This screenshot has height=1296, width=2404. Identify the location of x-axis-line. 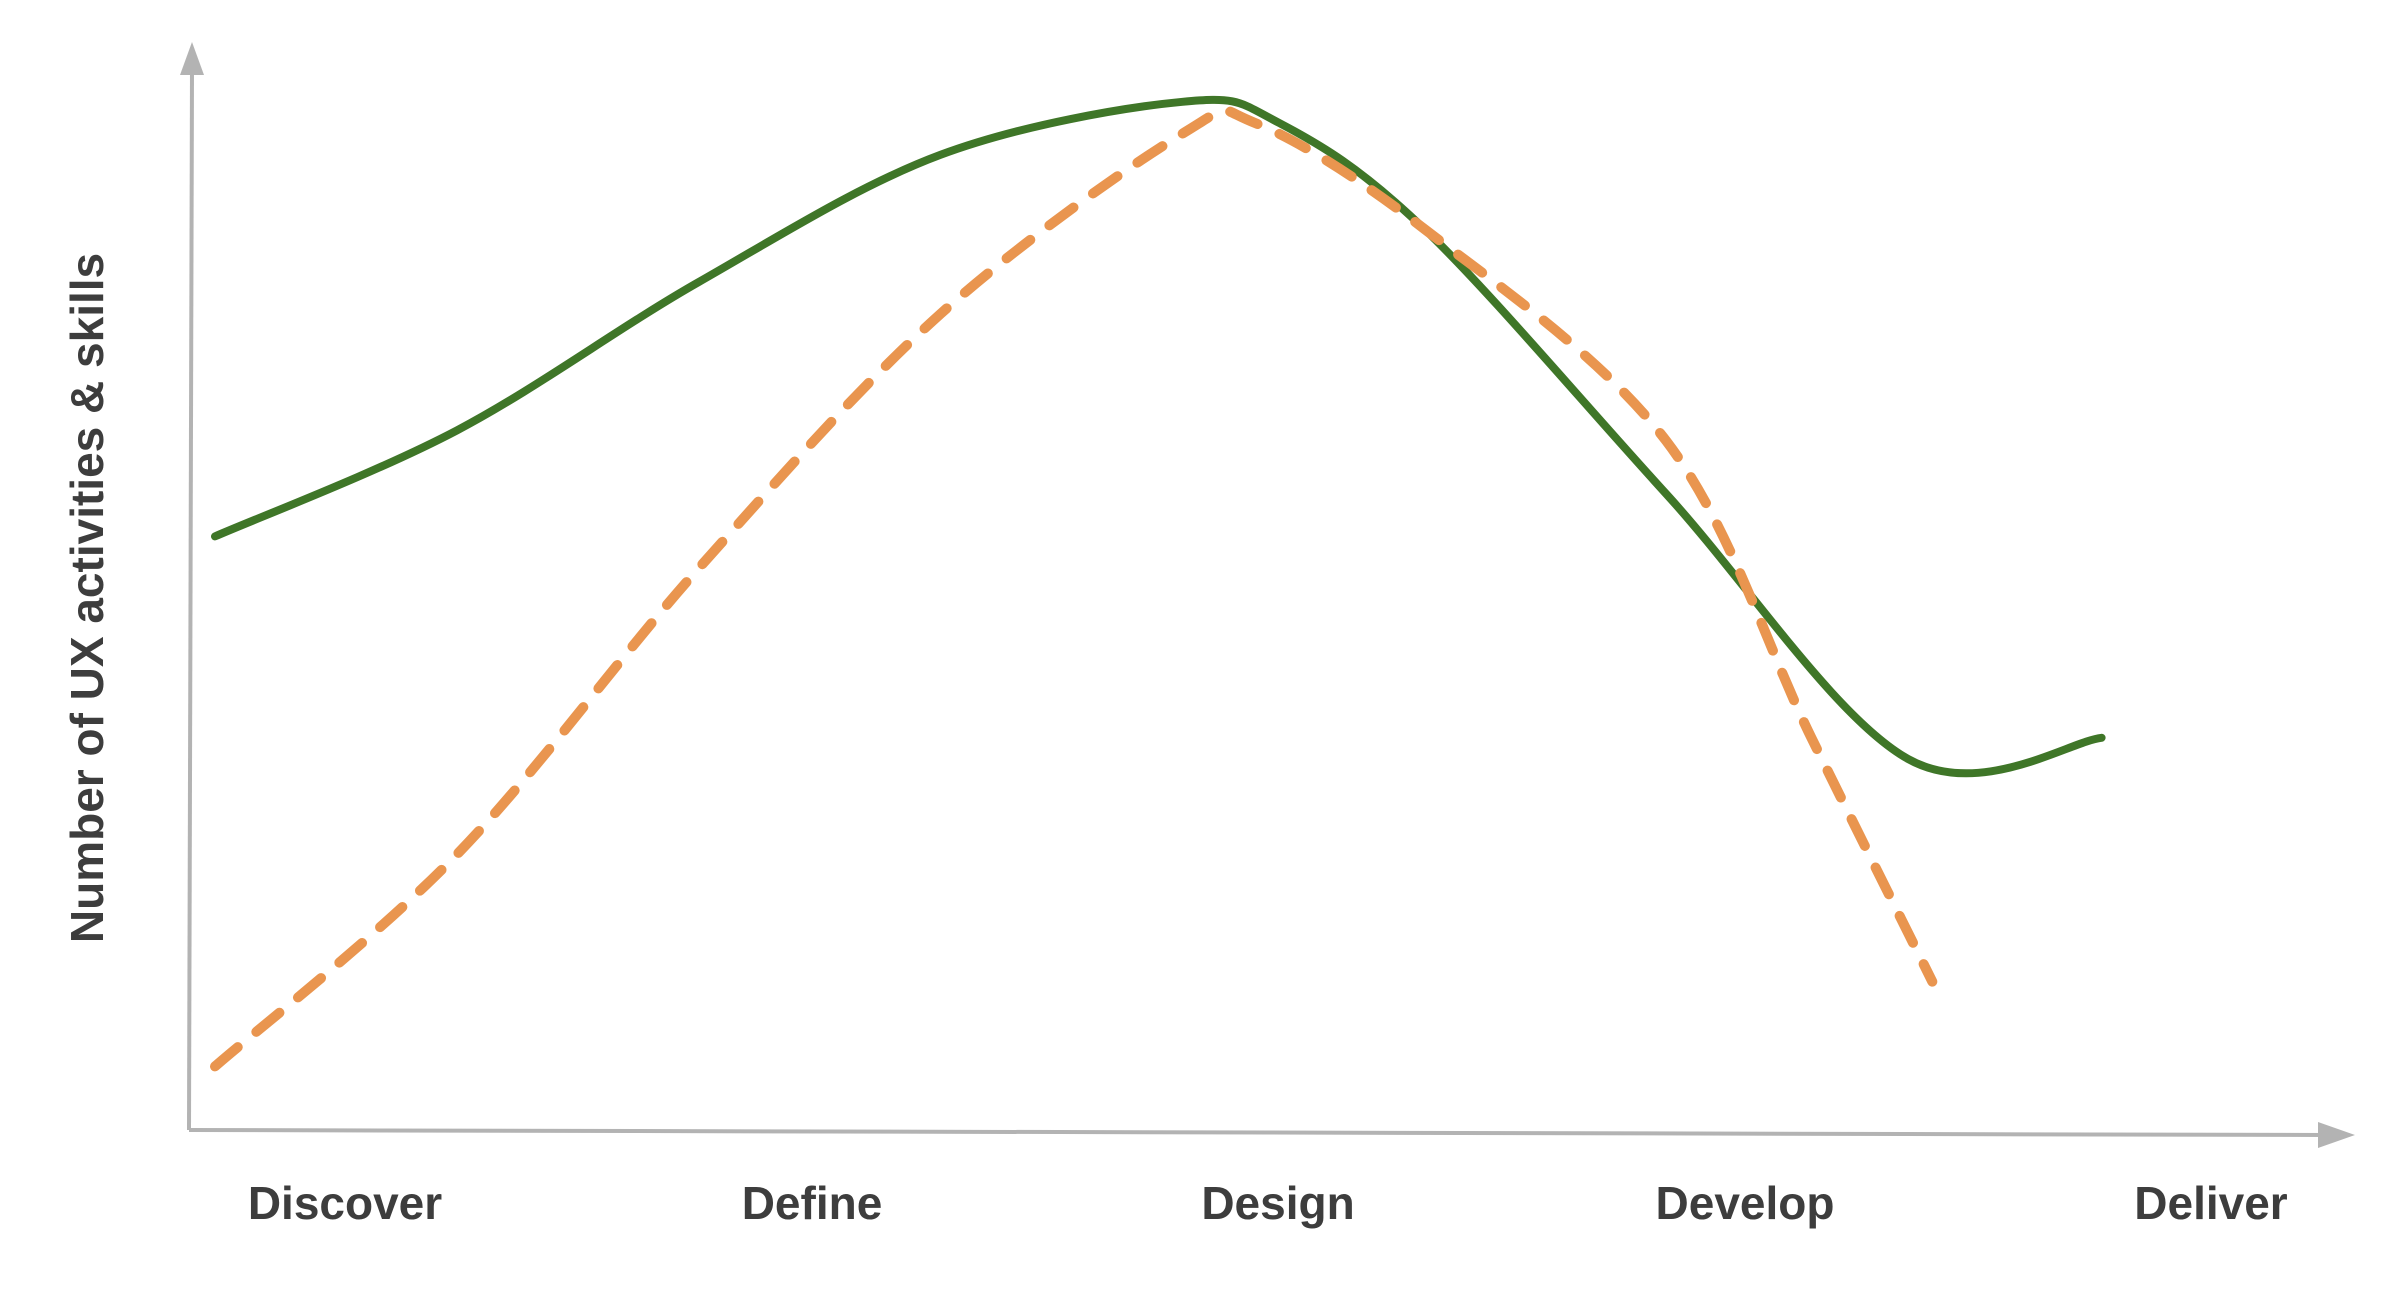
(1257, 1132).